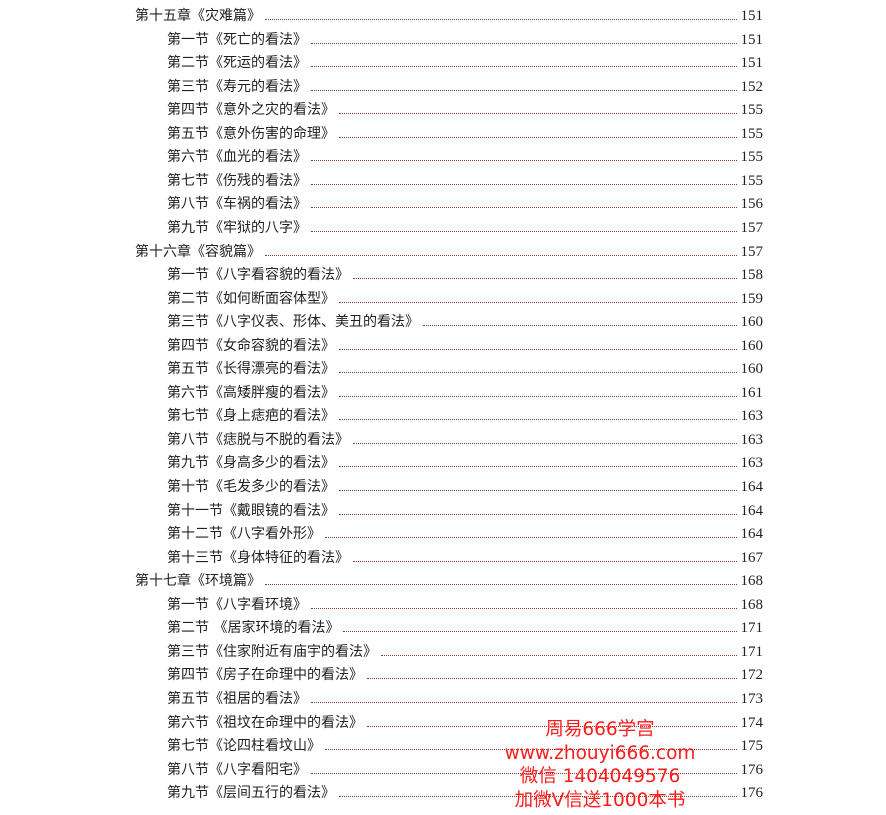 This screenshot has width=886, height=815. I want to click on toc-section-entry: 第一节《八字看容貌的看法》 158, so click(465, 273).